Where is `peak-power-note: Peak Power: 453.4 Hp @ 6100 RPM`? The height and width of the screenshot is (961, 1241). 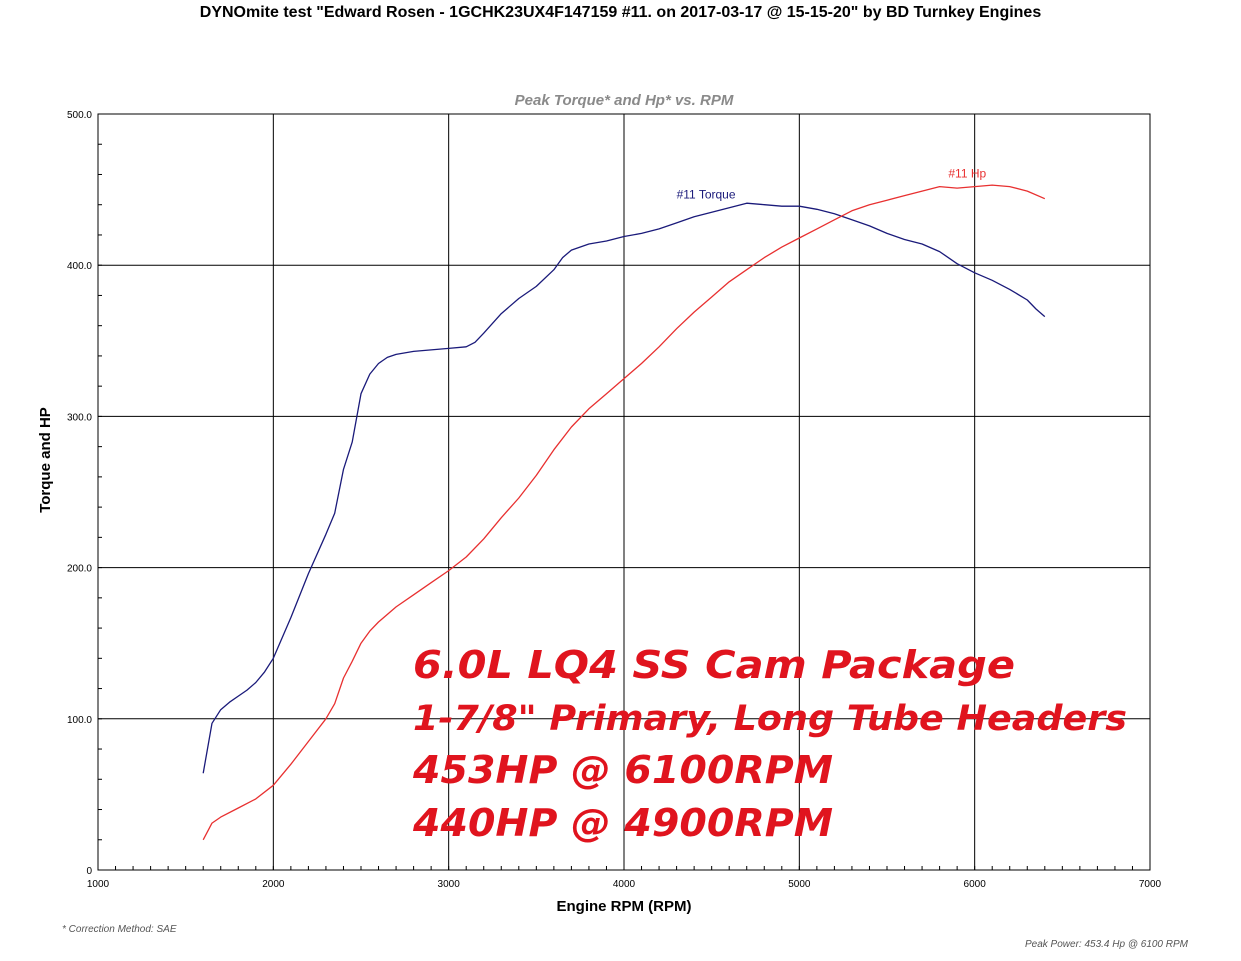
peak-power-note: Peak Power: 453.4 Hp @ 6100 RPM is located at coordinates (1107, 944).